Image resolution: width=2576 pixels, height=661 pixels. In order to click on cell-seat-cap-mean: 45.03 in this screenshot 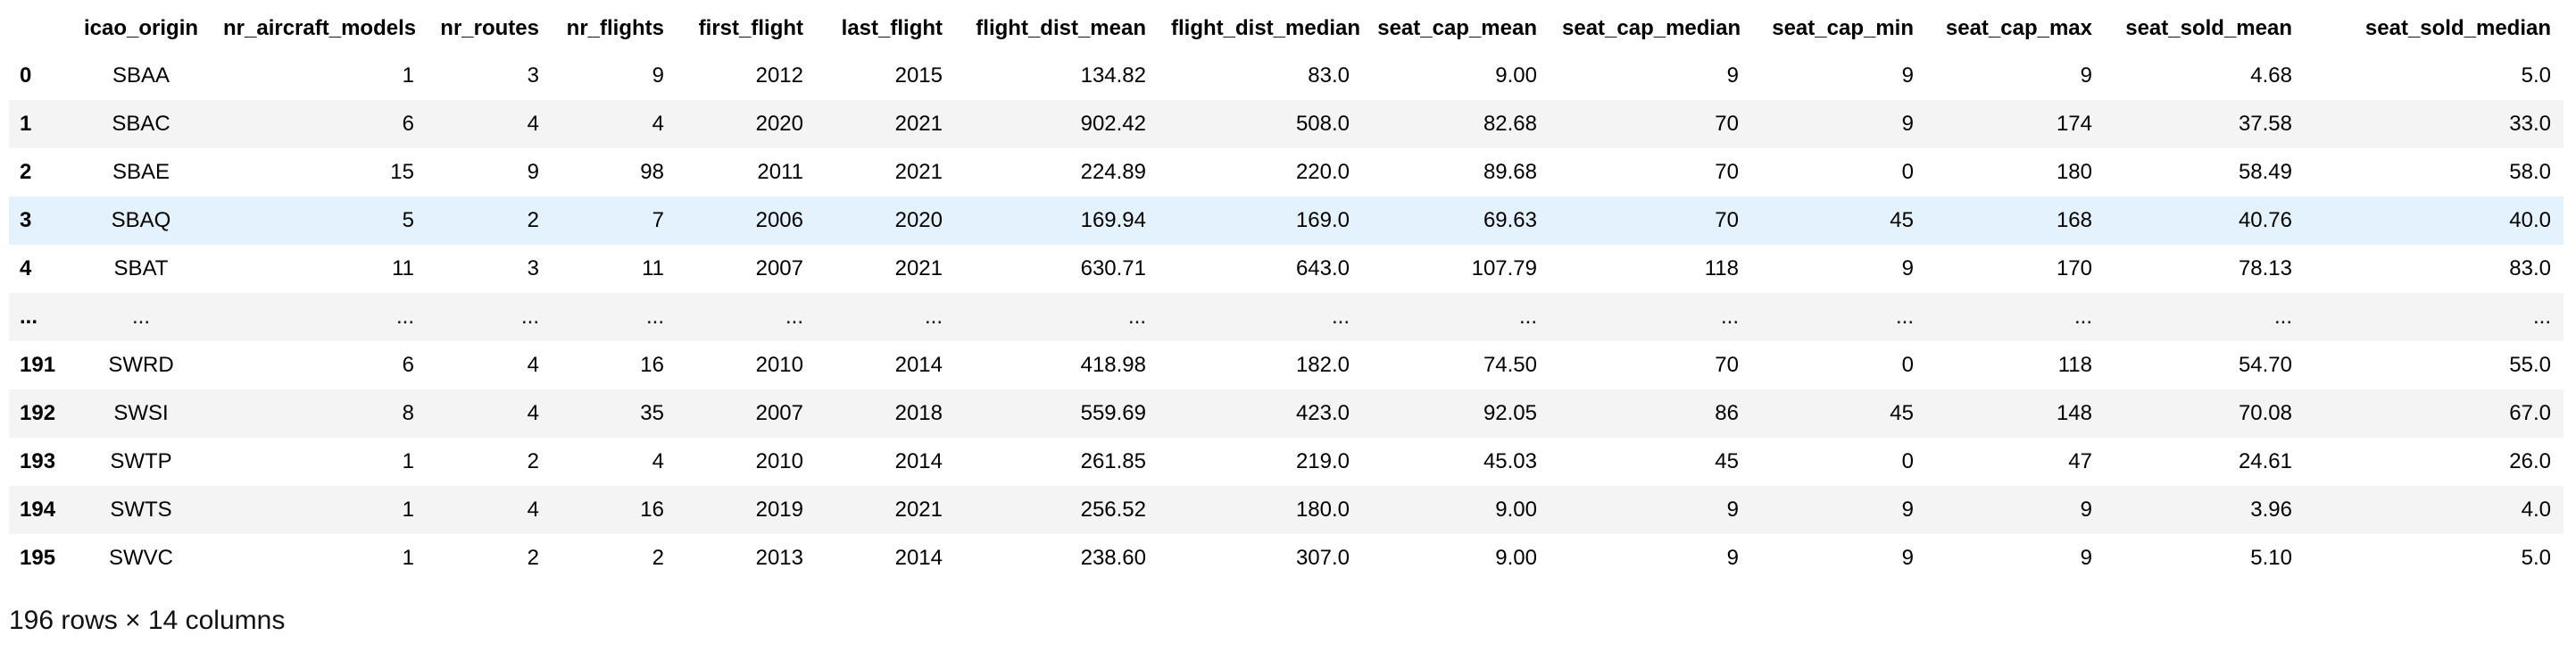, I will do `click(1510, 461)`.